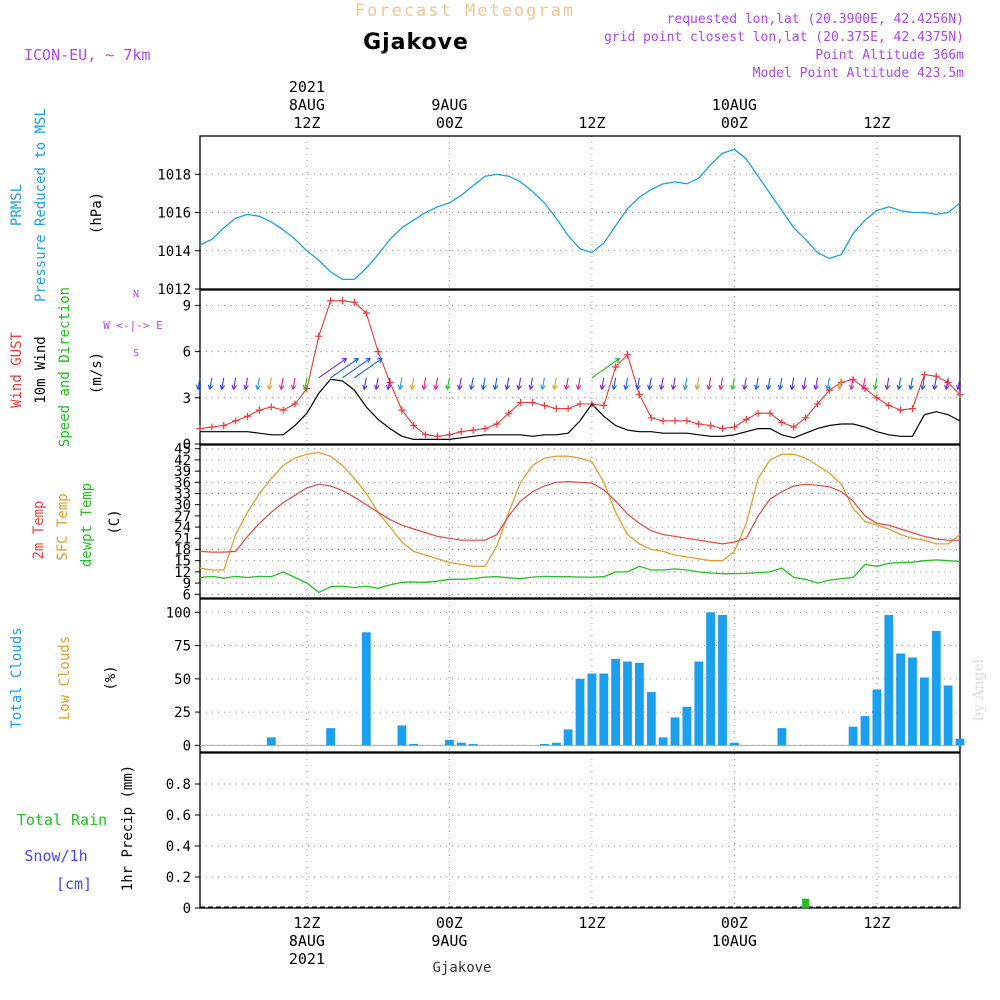 The width and height of the screenshot is (1000, 1000). What do you see at coordinates (174, 214) in the screenshot?
I see `ytick-label: 1016` at bounding box center [174, 214].